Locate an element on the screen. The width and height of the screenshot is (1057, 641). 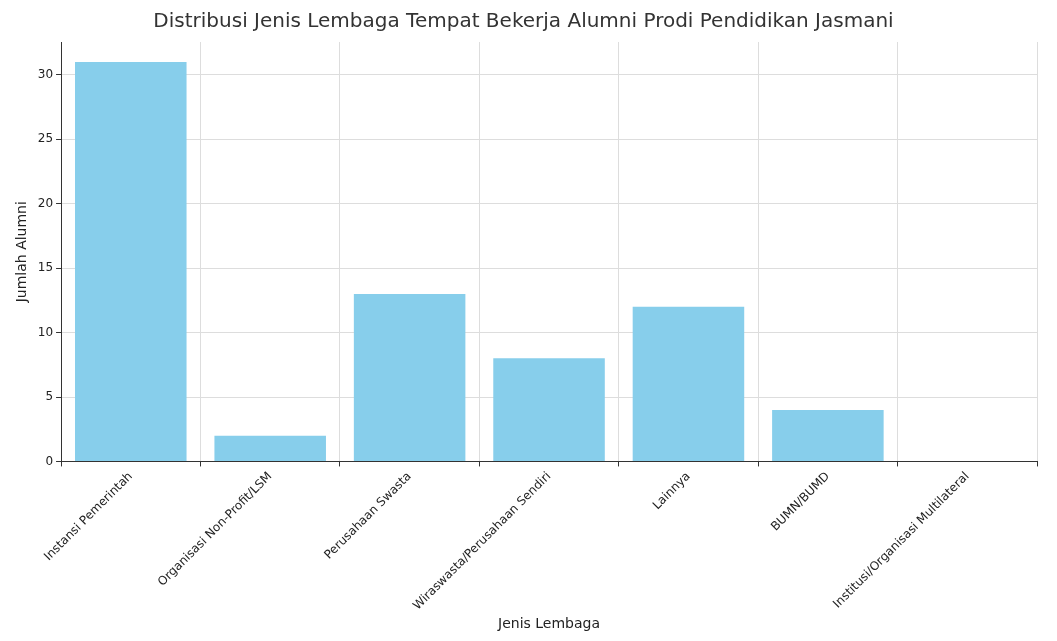
y-tick-label: 15 is located at coordinates (45, 267).